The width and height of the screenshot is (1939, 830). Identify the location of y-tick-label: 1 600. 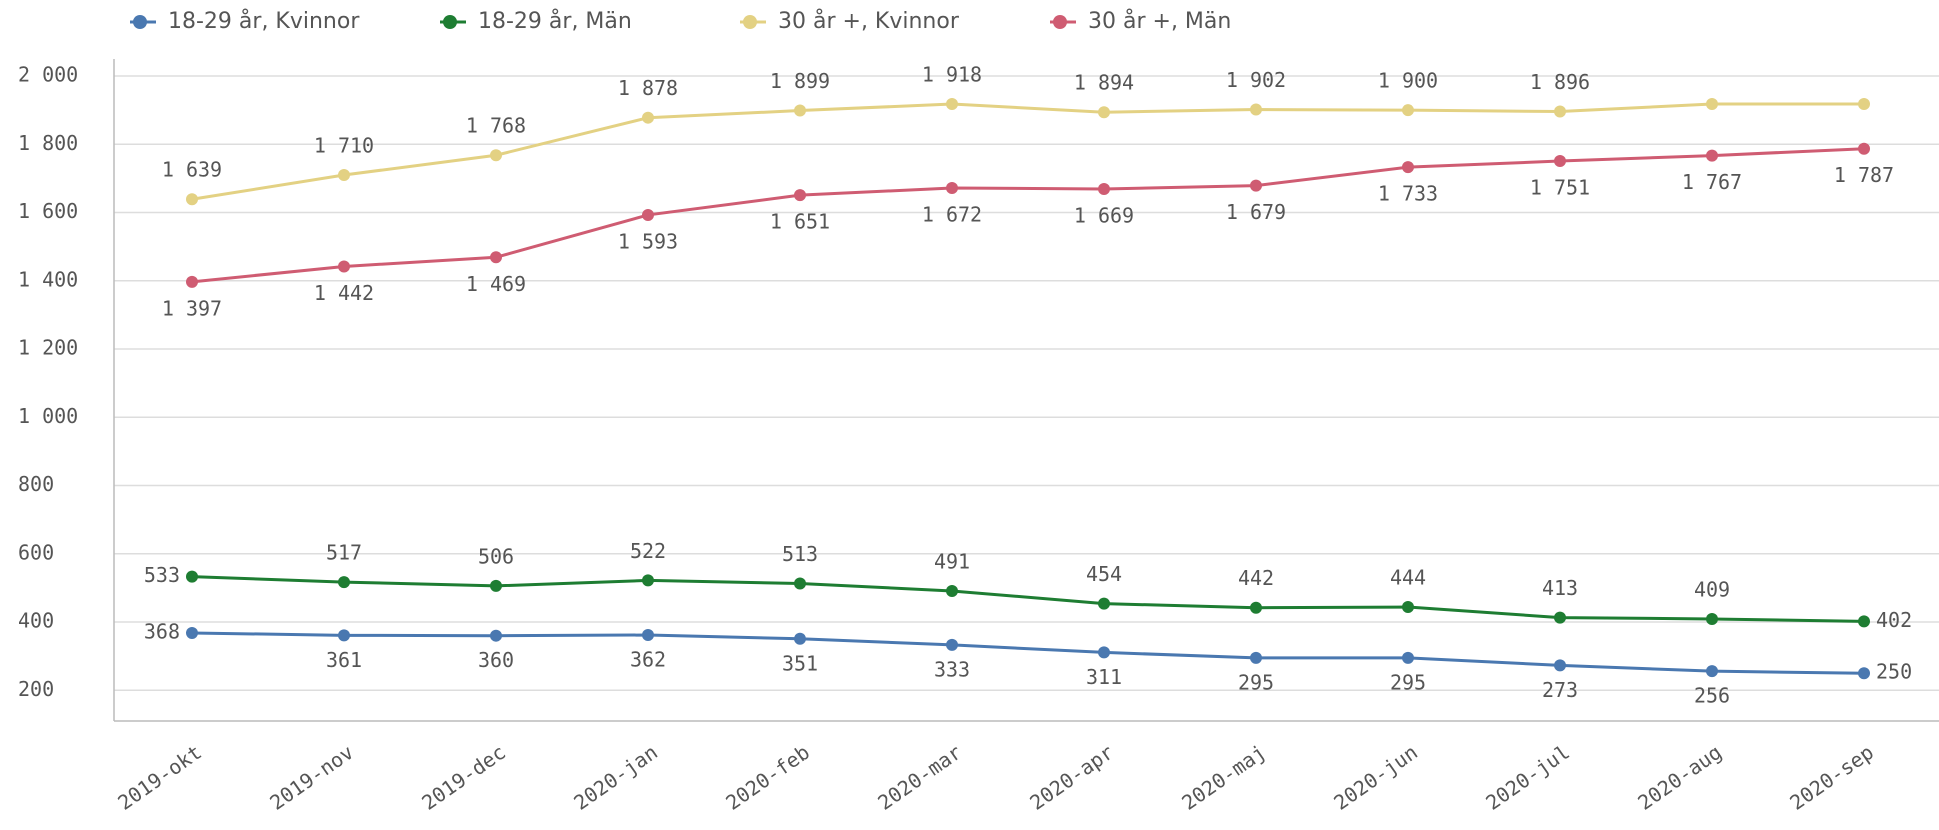
(48, 211).